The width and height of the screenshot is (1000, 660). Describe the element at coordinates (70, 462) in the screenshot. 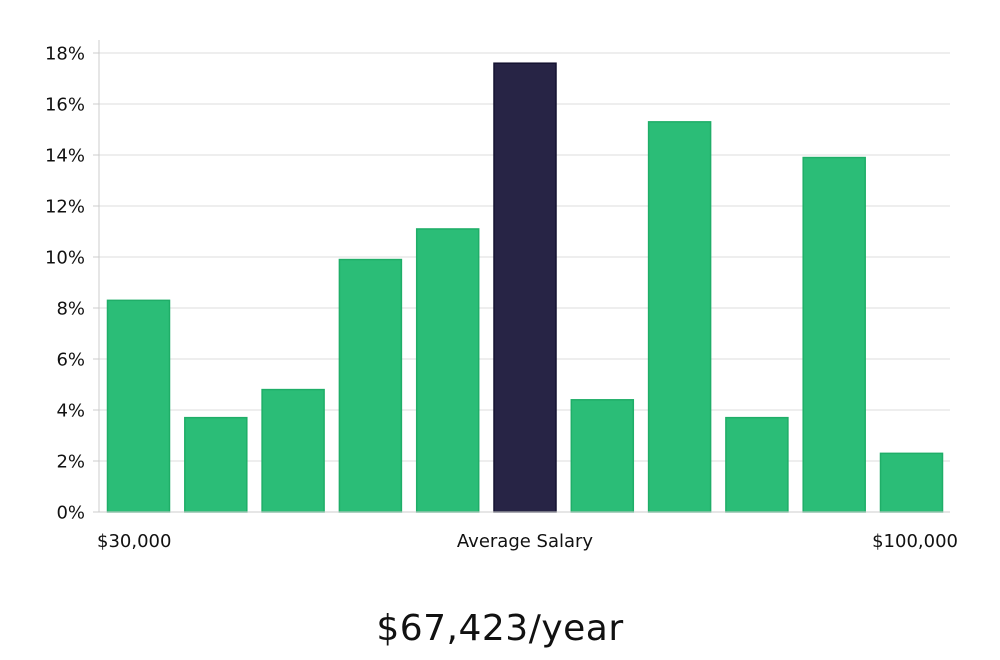

I see `y-tick-label: 2%` at that location.